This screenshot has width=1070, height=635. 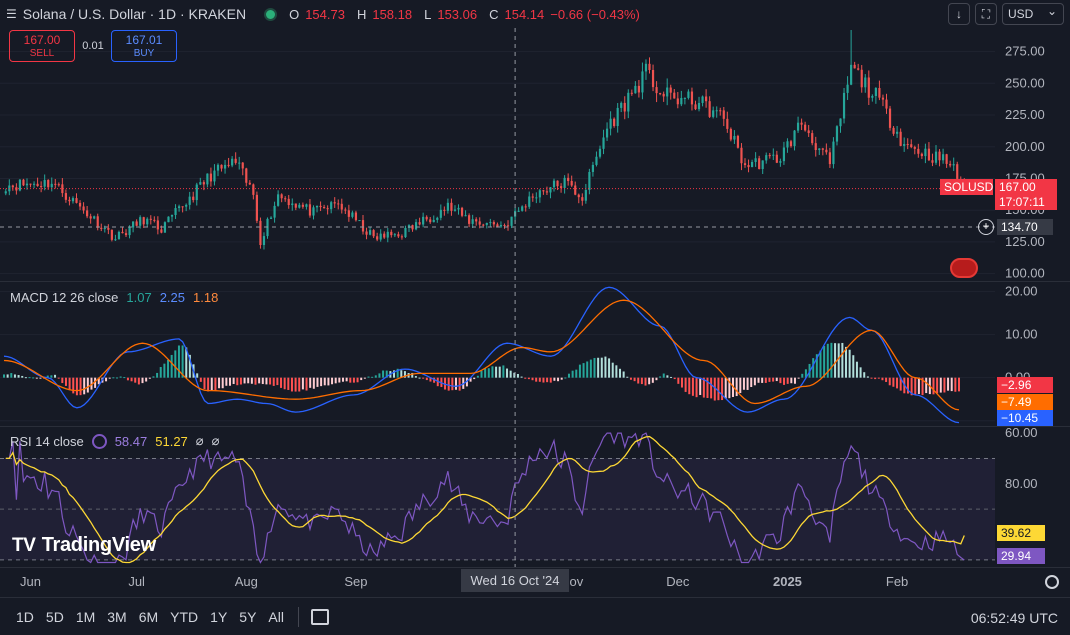 What do you see at coordinates (215, 440) in the screenshot?
I see `rsi-extra-2: ⌀` at bounding box center [215, 440].